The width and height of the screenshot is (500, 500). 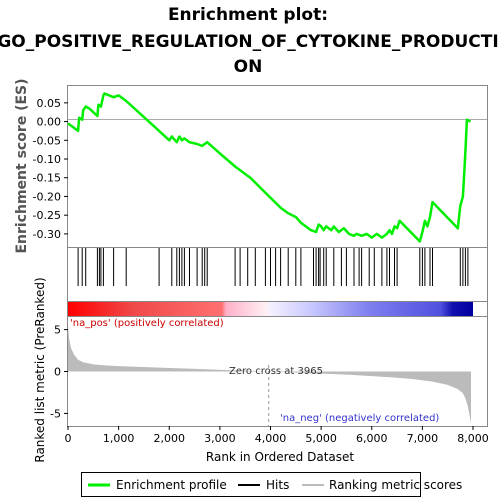 What do you see at coordinates (40, 369) in the screenshot?
I see `rank-y-axis-label: Ranked list metric (PreRanked)` at bounding box center [40, 369].